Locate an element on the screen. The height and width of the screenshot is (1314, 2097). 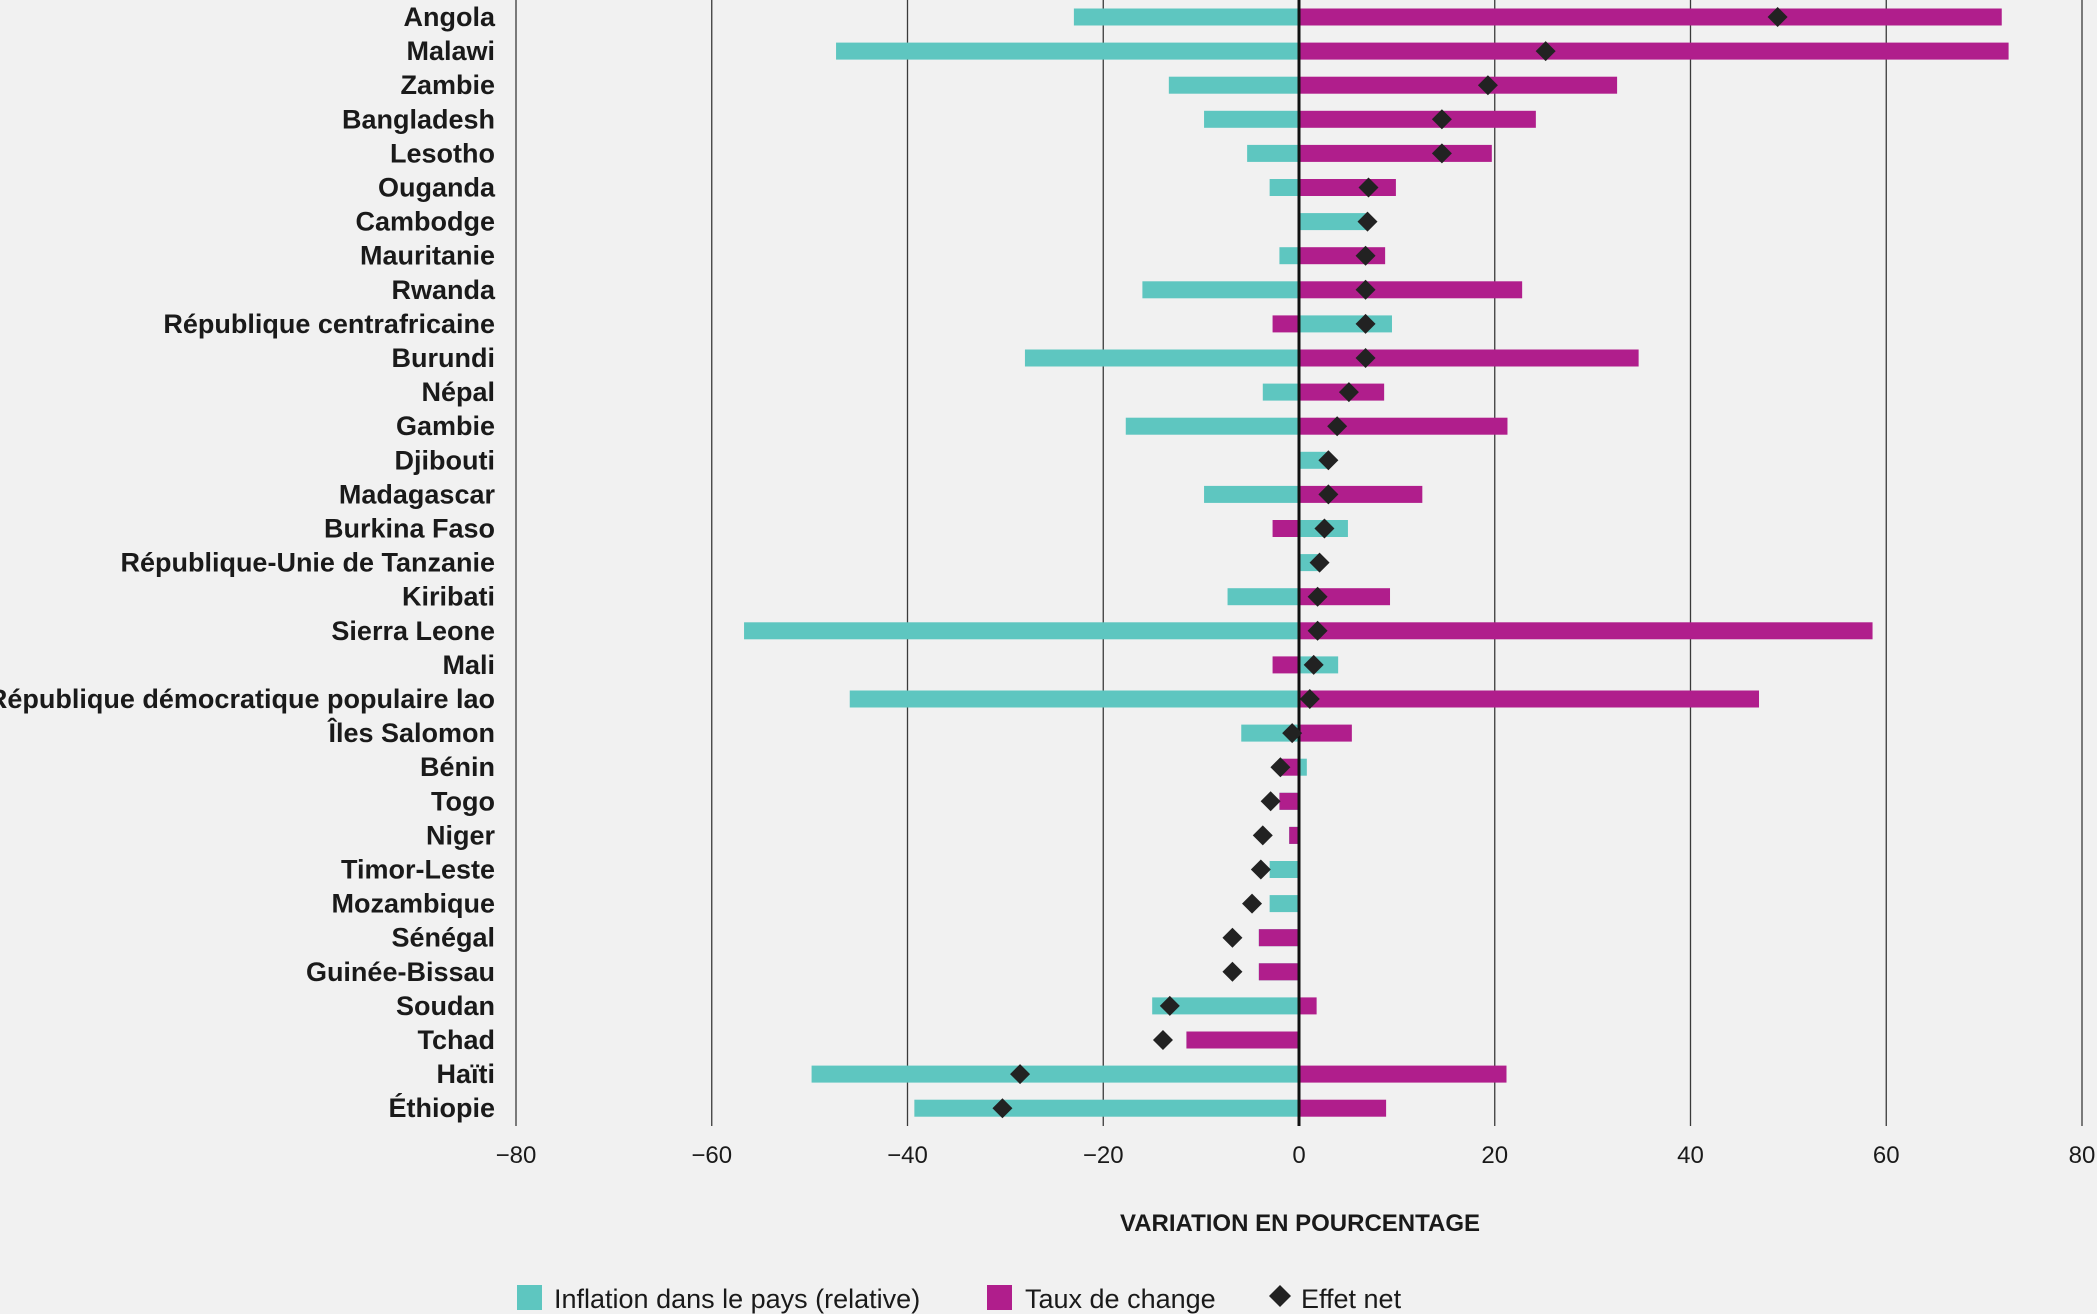
country-label: Mauritanie is located at coordinates (427, 256).